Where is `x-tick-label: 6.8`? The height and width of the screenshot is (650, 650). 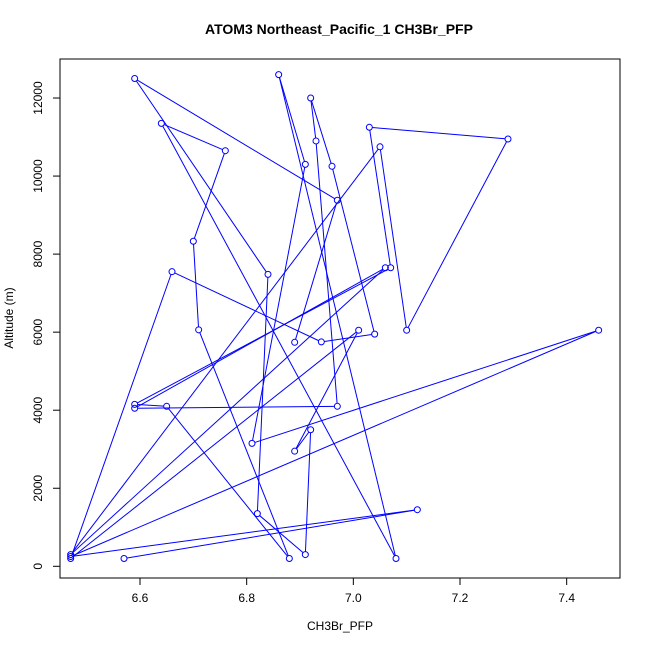
x-tick-label: 6.8 is located at coordinates (246, 598).